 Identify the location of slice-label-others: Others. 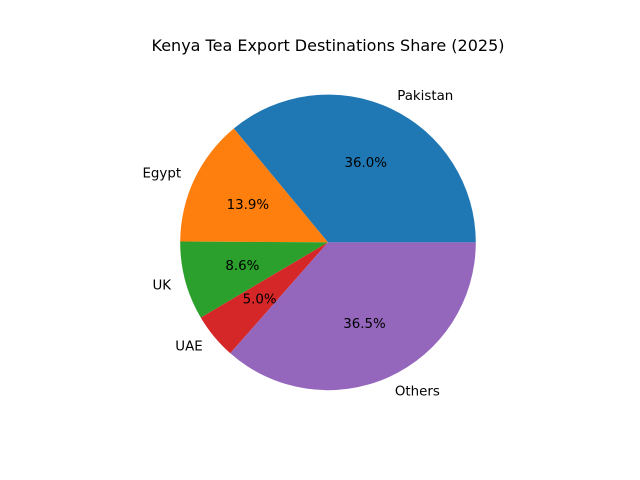
(417, 391).